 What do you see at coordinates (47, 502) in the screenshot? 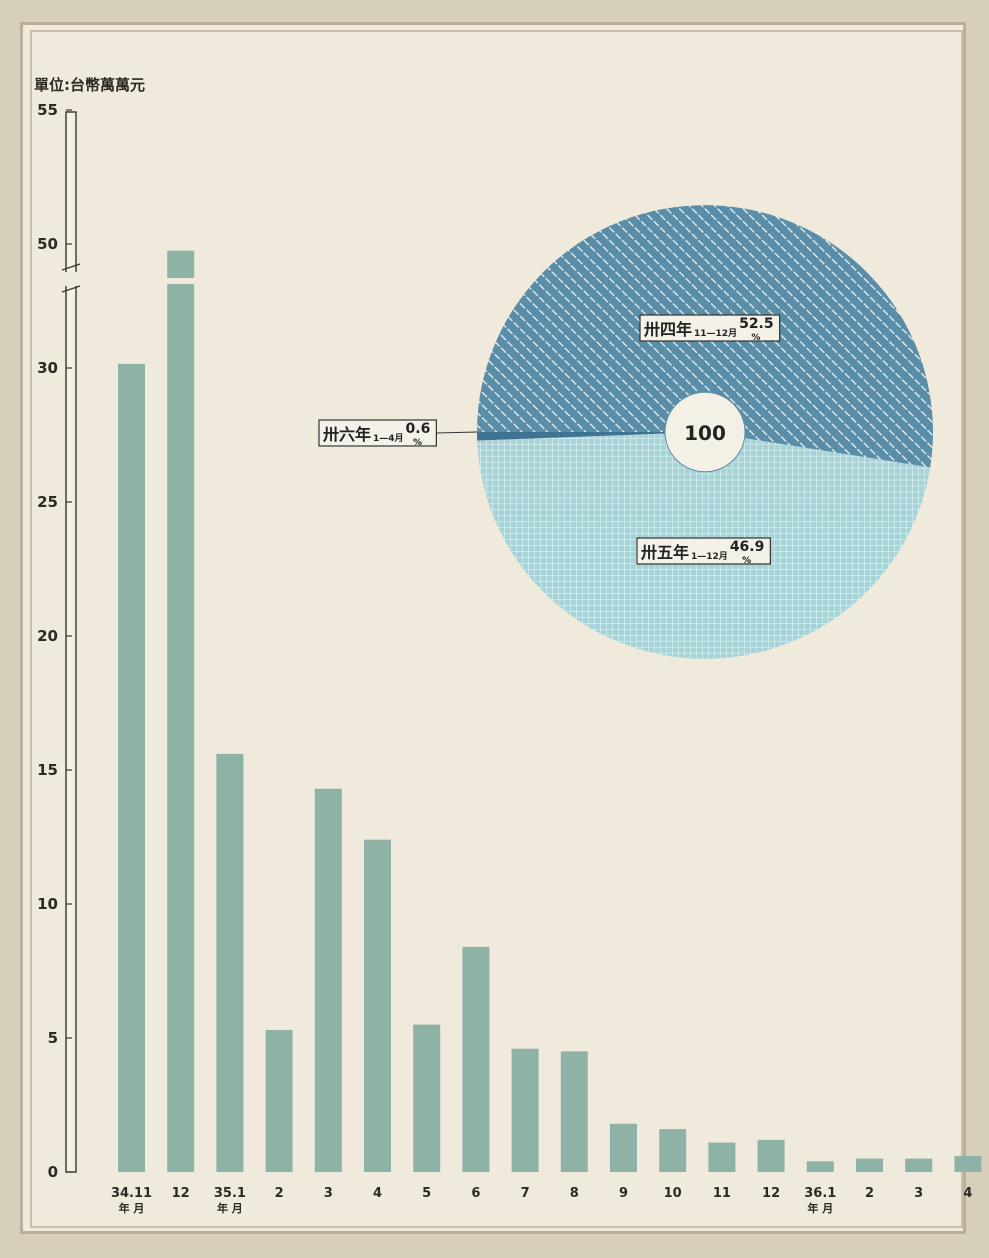
I see `y-tick-label: 25` at bounding box center [47, 502].